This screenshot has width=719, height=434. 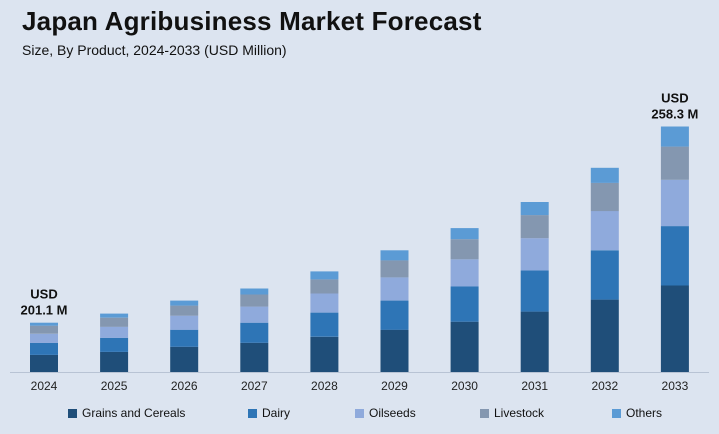 What do you see at coordinates (254, 314) in the screenshot?
I see `bar-segment-2027-oilseeds` at bounding box center [254, 314].